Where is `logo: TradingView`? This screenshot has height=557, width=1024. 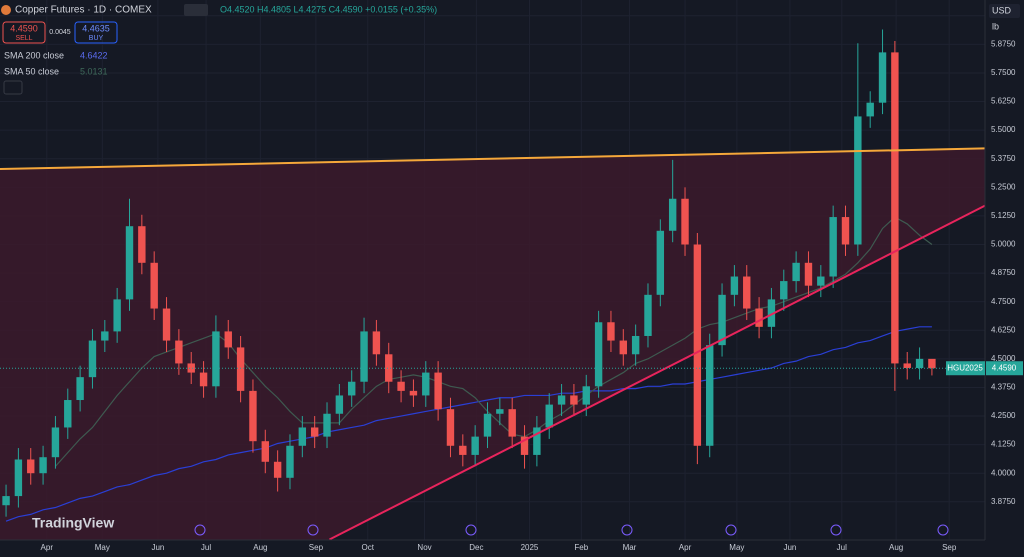 logo: TradingView is located at coordinates (73, 523).